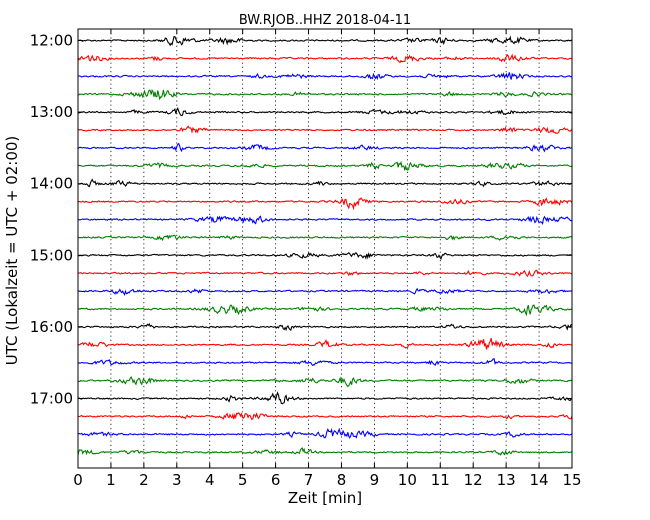 This screenshot has height=520, width=650. I want to click on x-tick-label: 15, so click(571, 480).